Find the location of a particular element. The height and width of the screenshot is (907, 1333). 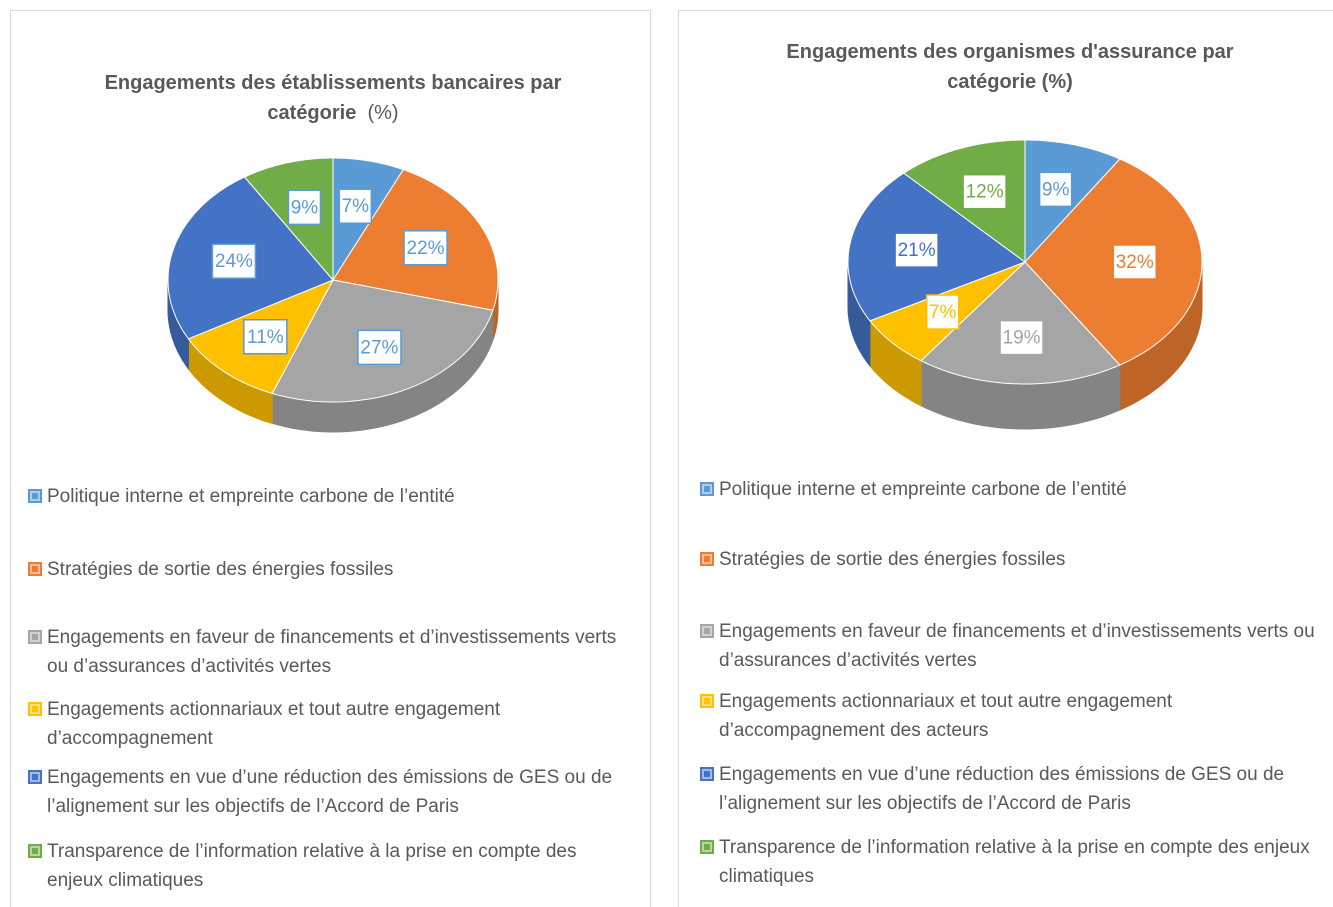

data-label: 19% is located at coordinates (1022, 338).